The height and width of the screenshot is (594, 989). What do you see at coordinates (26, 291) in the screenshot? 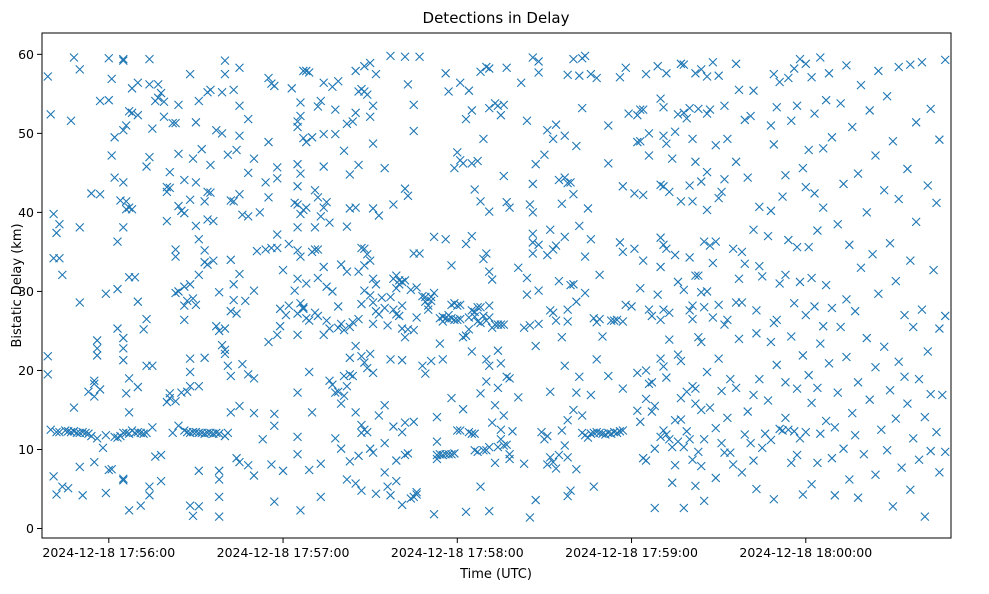
I see `y-tick-label: 30` at bounding box center [26, 291].